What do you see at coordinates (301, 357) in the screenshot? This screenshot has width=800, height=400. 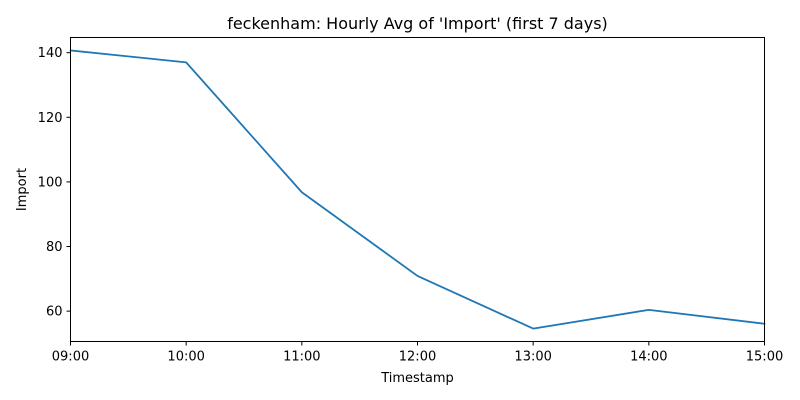 I see `x-tick-label: 11:00` at bounding box center [301, 357].